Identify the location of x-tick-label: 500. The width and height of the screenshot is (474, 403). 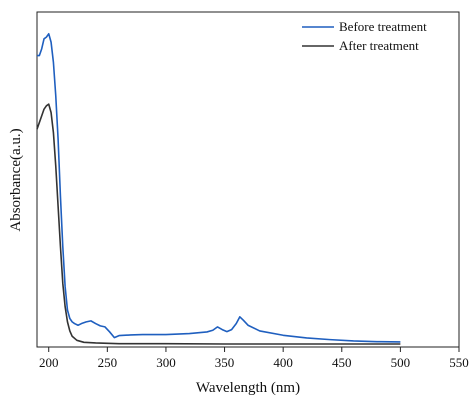
(401, 362).